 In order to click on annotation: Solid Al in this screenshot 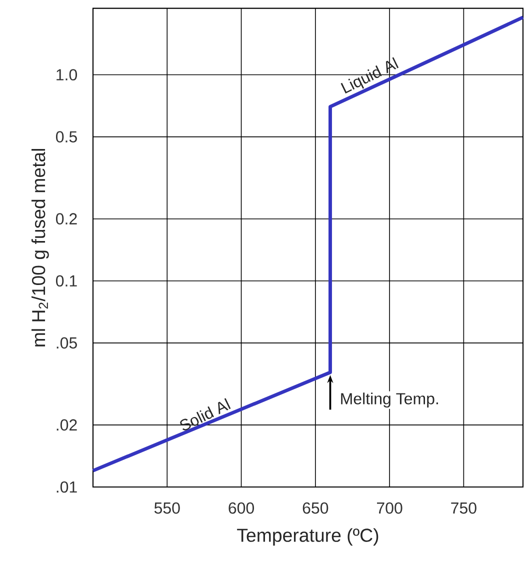, I will do `click(205, 414)`.